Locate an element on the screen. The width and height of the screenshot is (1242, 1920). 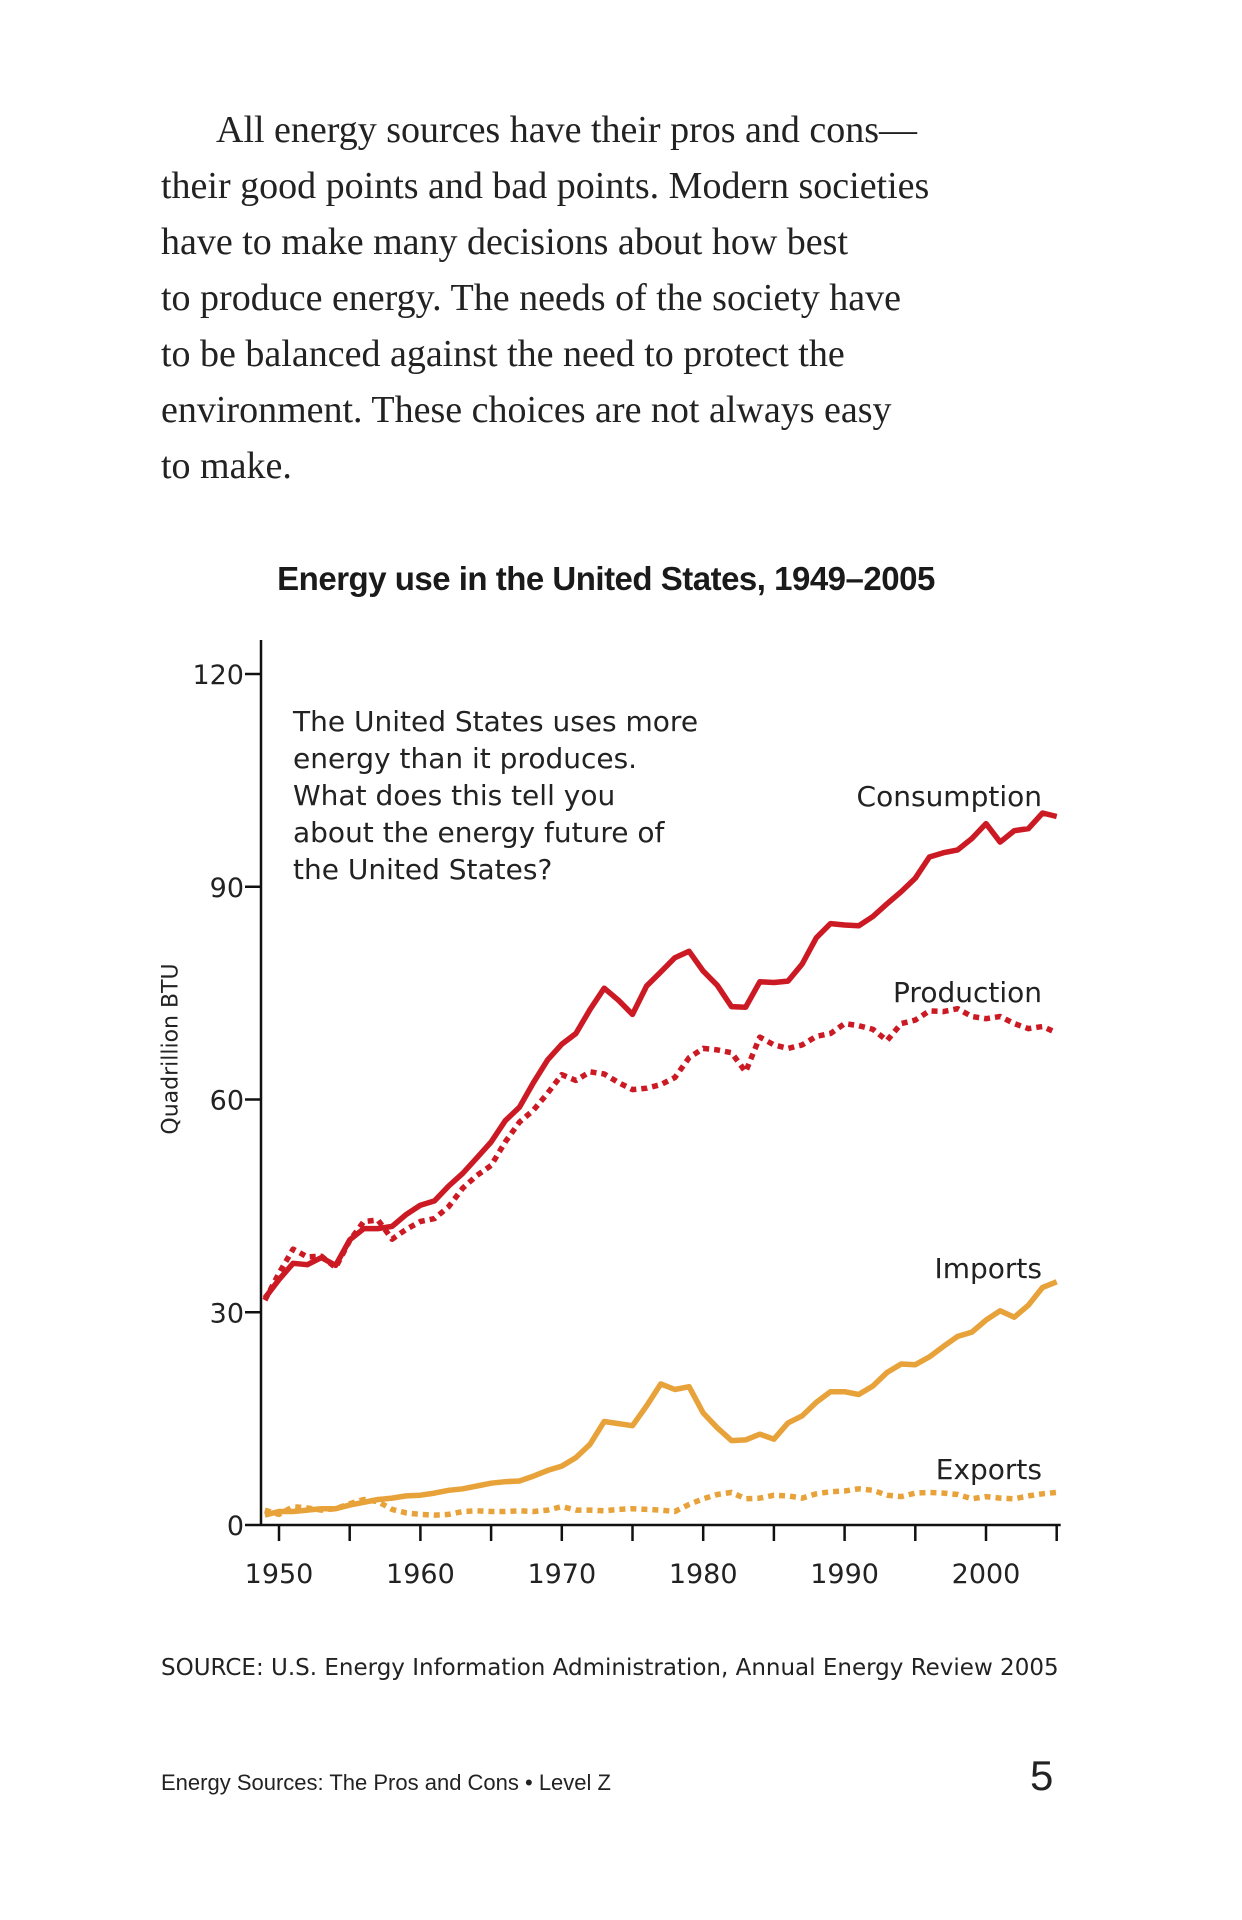
series-label-production: Production is located at coordinates (967, 992).